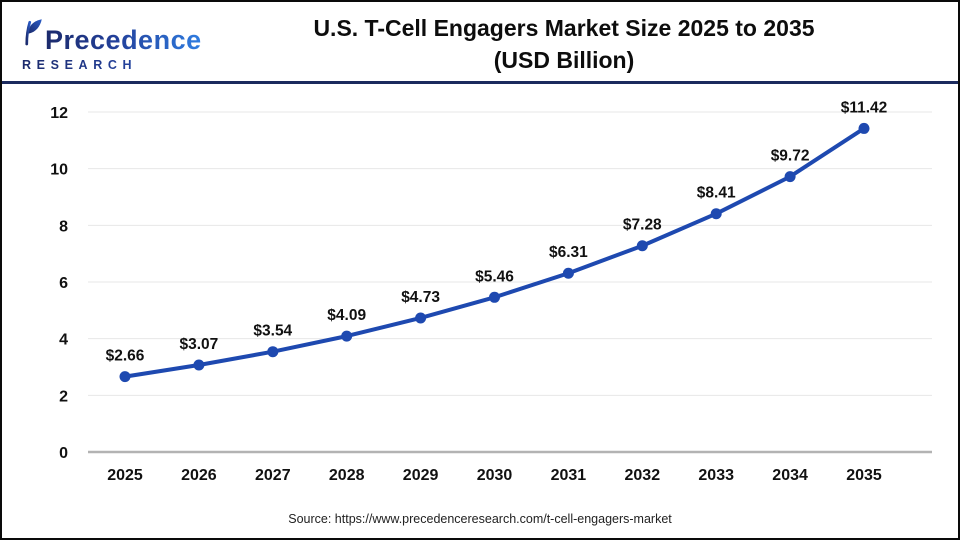 This screenshot has height=540, width=960. I want to click on y-tick-label: 6, so click(63, 283).